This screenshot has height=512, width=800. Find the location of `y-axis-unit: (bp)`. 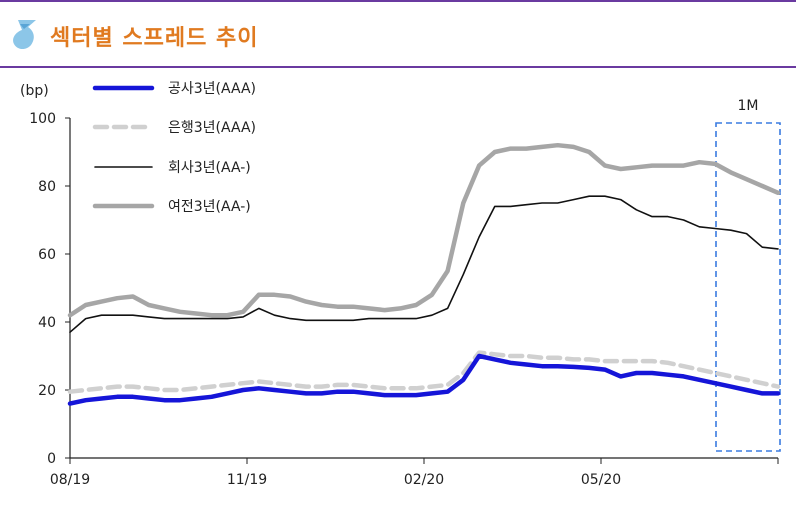

y-axis-unit: (bp) is located at coordinates (34, 91).